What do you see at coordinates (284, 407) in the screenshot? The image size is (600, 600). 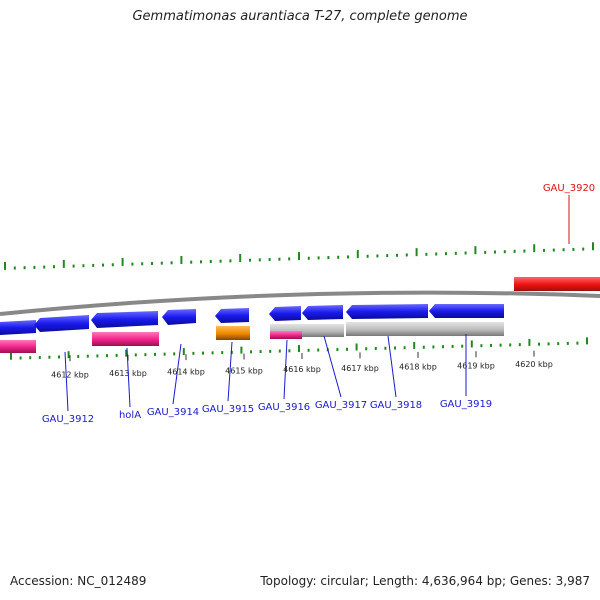 I see `gene-label: GAU_3916` at bounding box center [284, 407].